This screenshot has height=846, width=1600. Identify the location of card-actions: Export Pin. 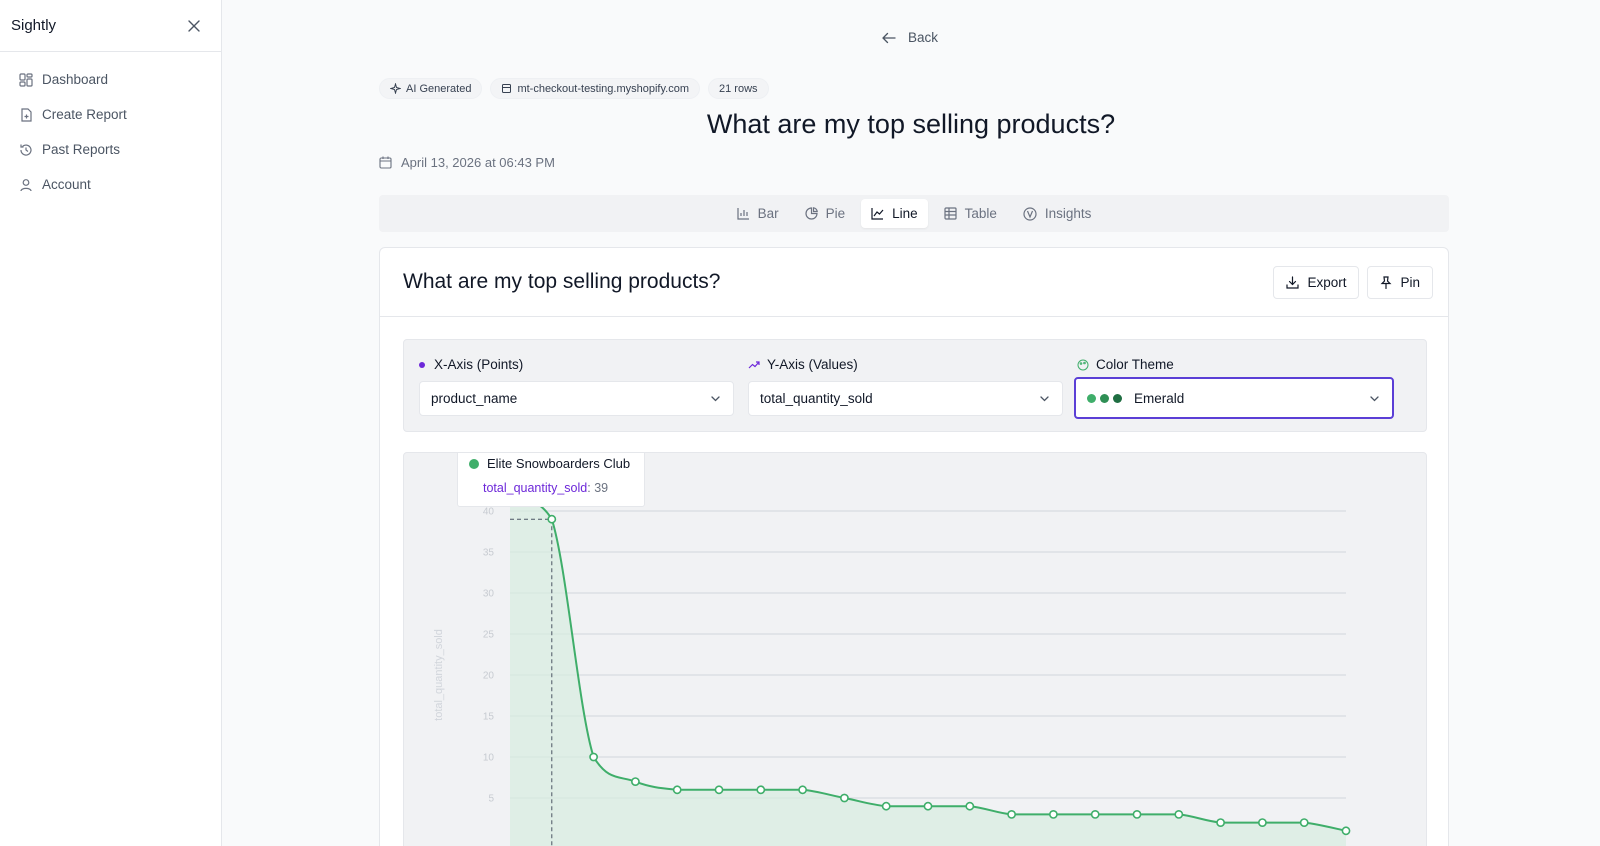
(1353, 282).